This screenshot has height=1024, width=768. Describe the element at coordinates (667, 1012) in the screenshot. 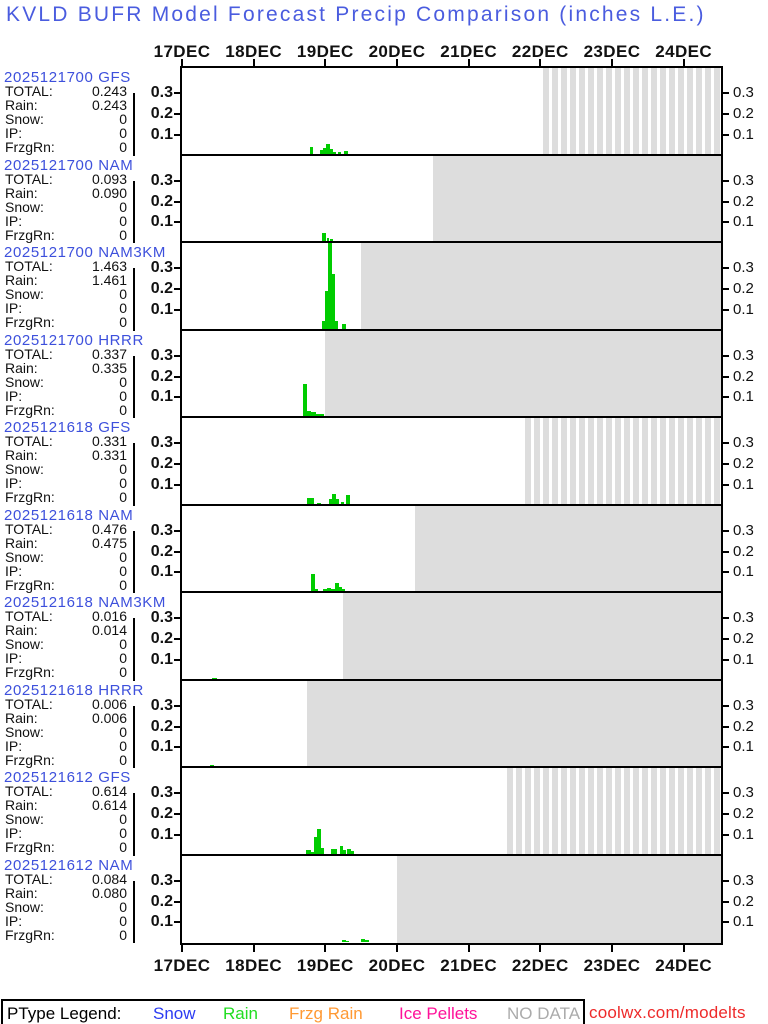

I see `watermark-link: coolwx.com/modelts` at that location.